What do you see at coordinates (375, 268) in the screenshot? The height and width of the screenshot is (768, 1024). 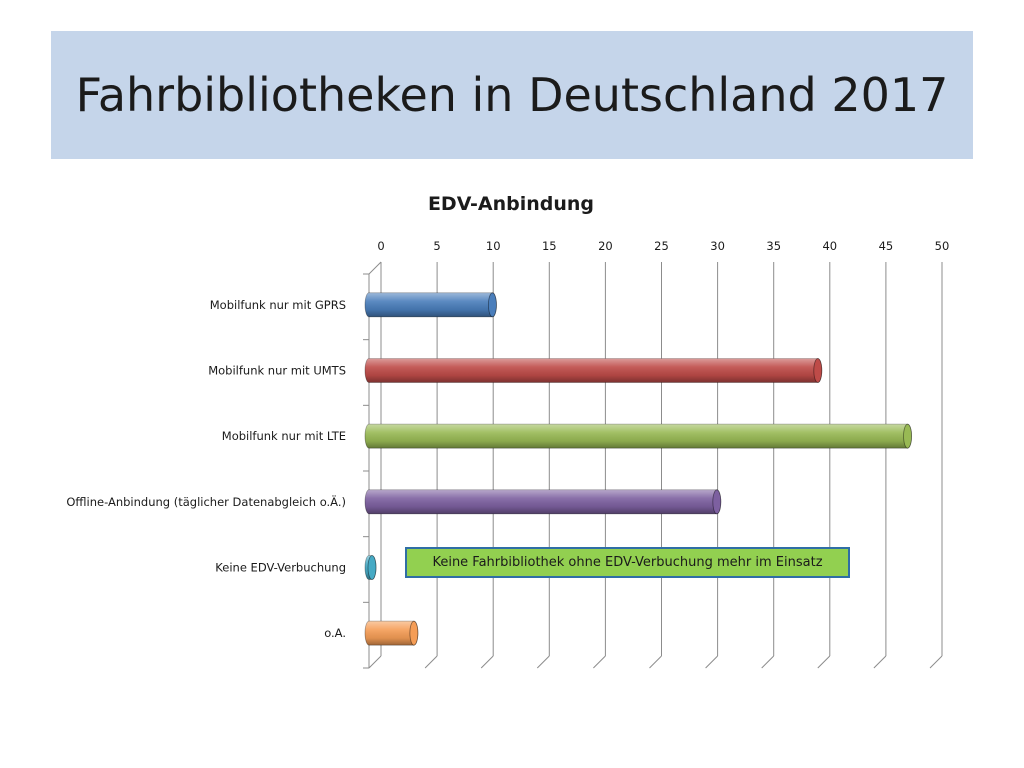 I see `axis-corner` at bounding box center [375, 268].